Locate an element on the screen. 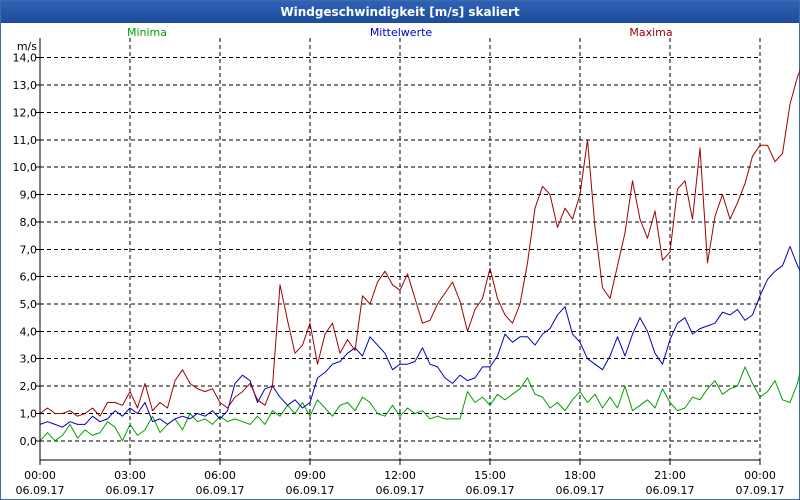 The width and height of the screenshot is (800, 500). y-tick-label: 1,0 is located at coordinates (29, 413).